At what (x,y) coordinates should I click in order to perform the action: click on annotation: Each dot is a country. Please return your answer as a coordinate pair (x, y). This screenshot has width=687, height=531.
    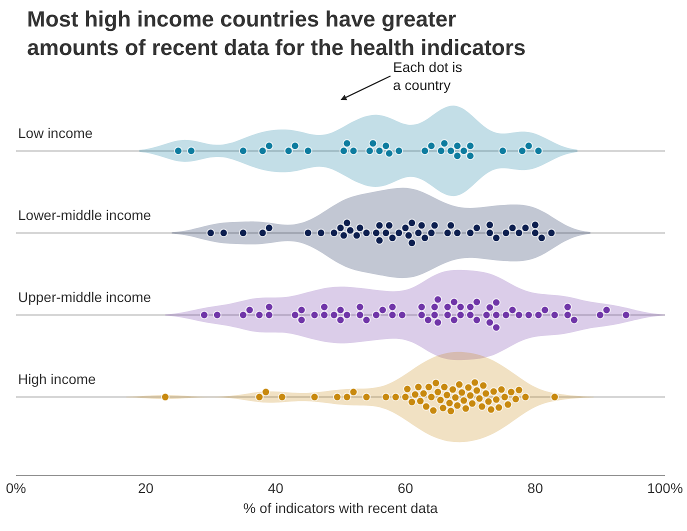
    Looking at the image, I should click on (427, 76).